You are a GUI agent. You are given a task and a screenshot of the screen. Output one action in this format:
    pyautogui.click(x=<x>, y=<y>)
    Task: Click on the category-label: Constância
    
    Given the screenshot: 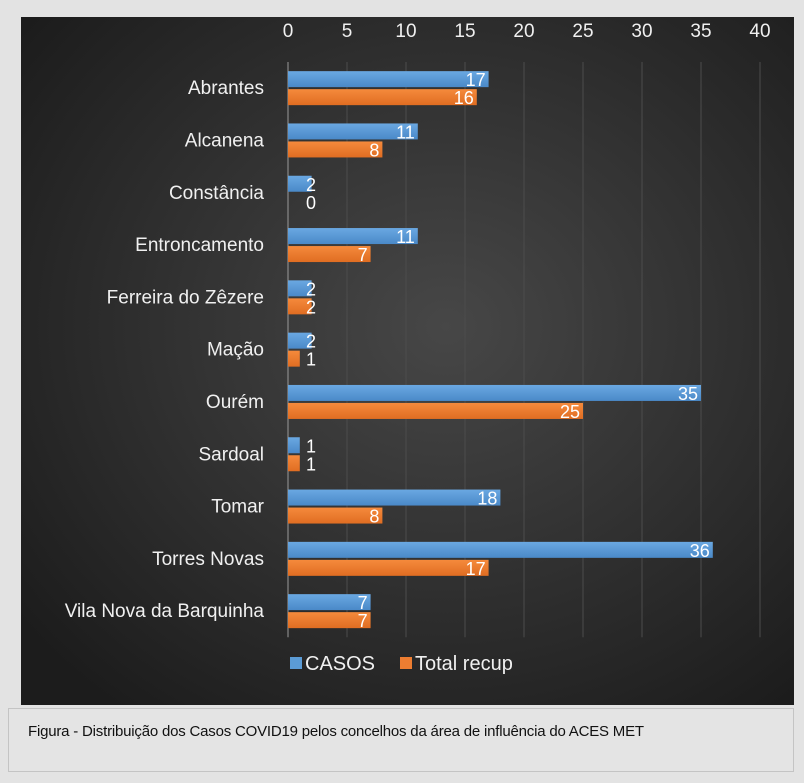 What is the action you would take?
    pyautogui.click(x=216, y=193)
    